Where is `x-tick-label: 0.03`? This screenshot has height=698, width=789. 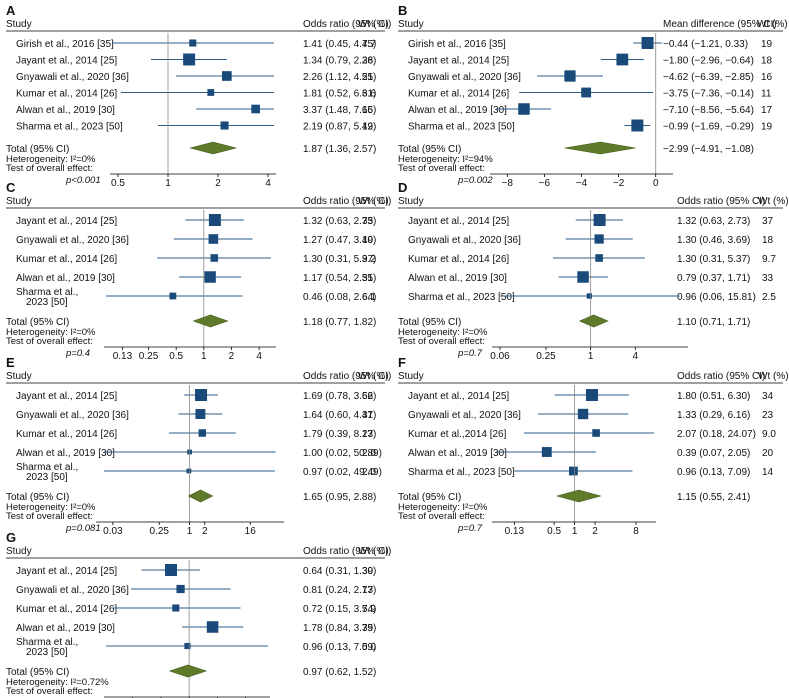 x-tick-label: 0.03 is located at coordinates (113, 531).